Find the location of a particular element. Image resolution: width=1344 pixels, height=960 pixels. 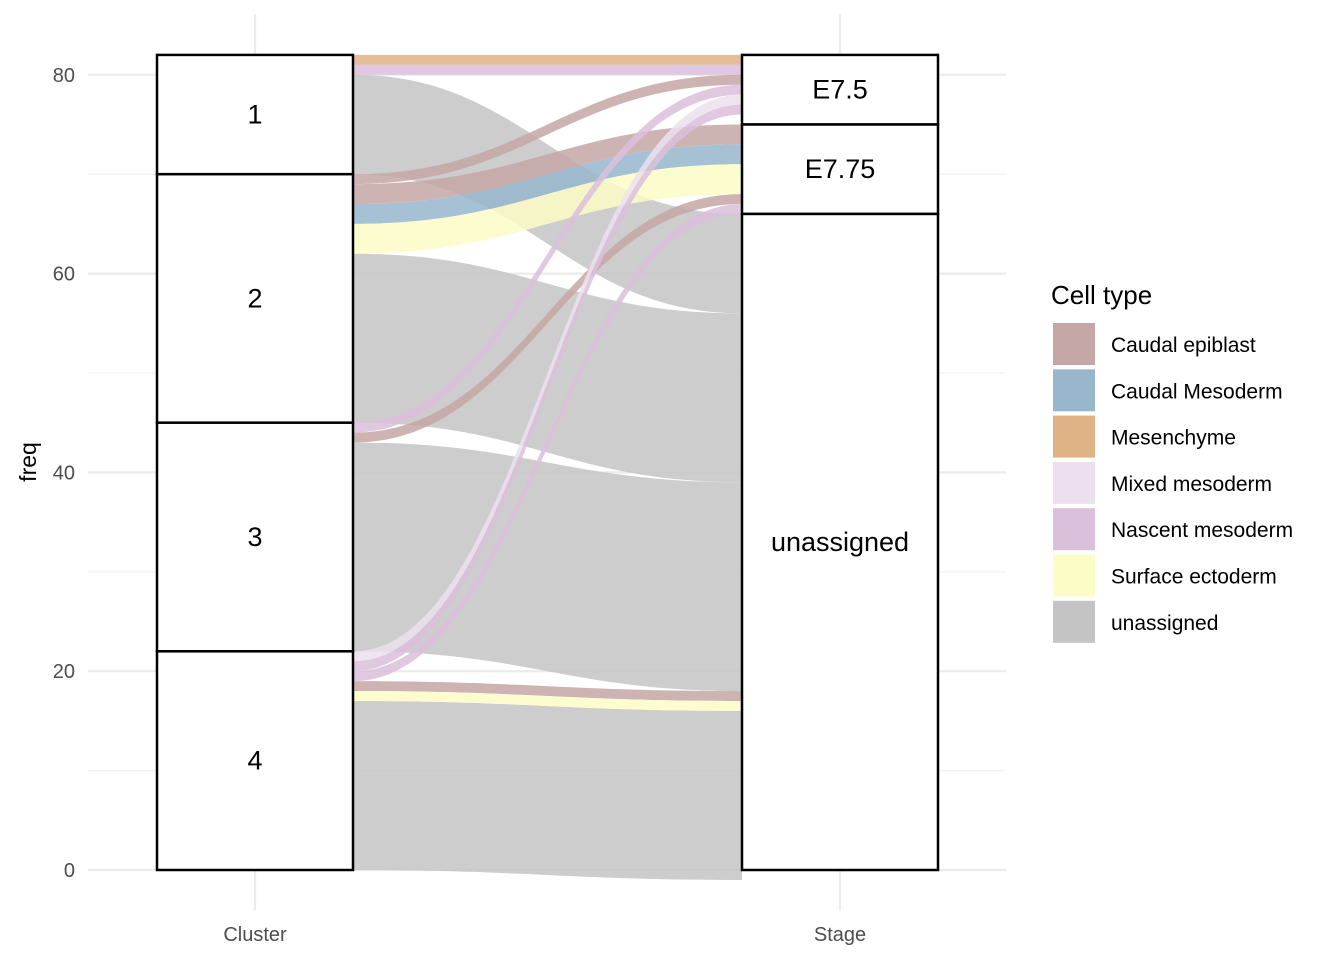

cluster-stratum-label: 1 is located at coordinates (254, 115).